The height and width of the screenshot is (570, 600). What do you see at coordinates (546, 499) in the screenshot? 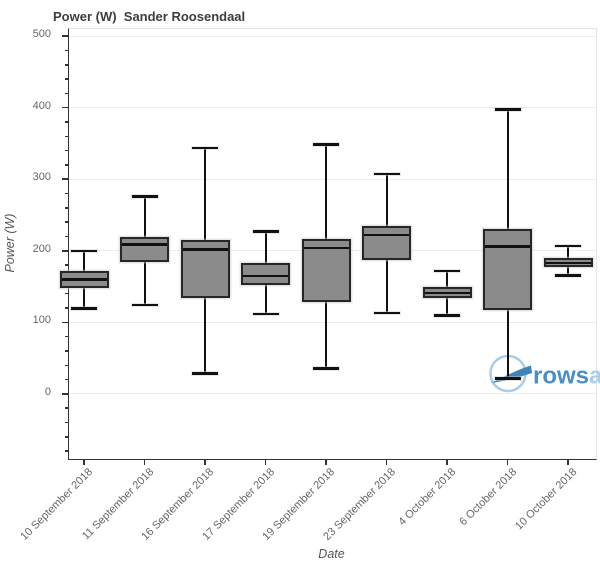
I see `x-tick-label: 10 October 2018` at bounding box center [546, 499].